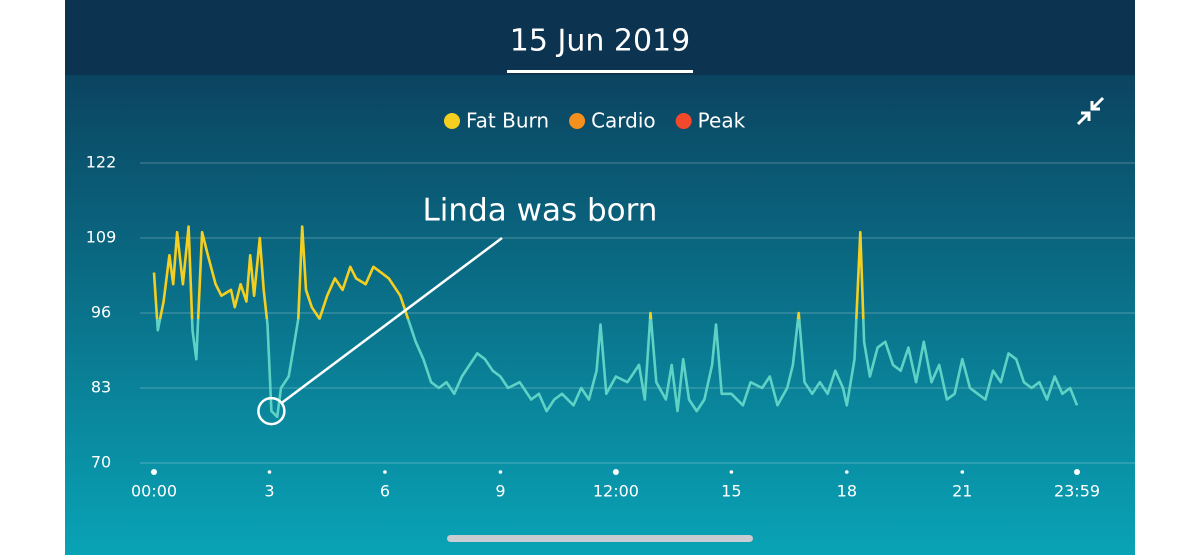  I want to click on legend-label: Peak, so click(722, 121).